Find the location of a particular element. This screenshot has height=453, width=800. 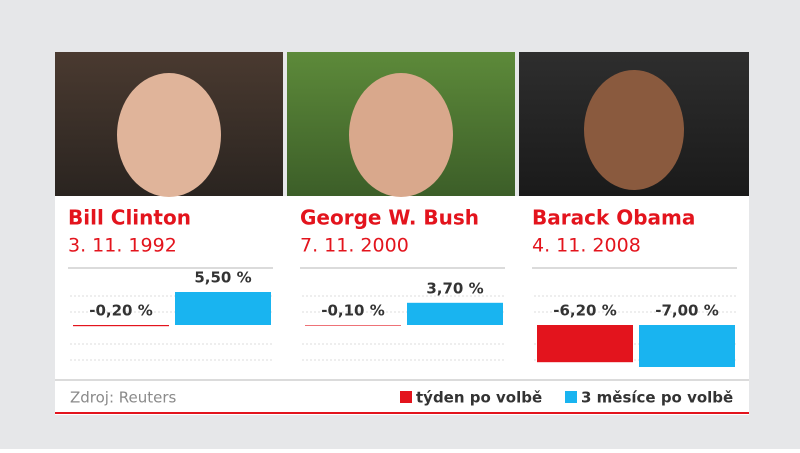

source: Zdroj: Reuters is located at coordinates (123, 398).